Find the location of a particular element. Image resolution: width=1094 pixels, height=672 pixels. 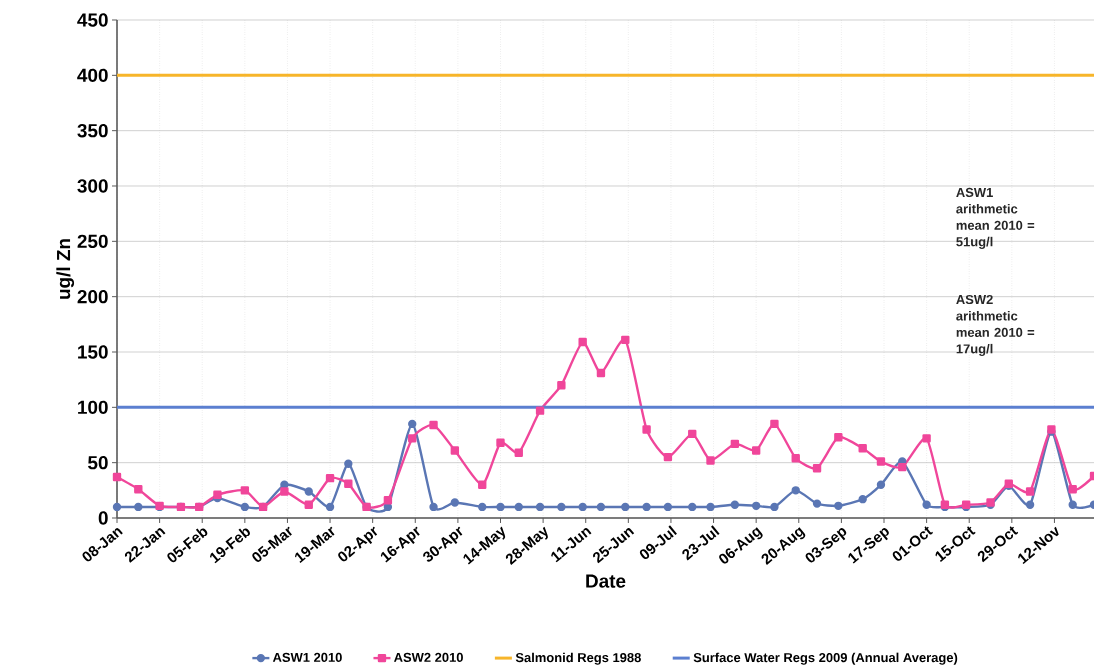

legend-label: Salmonid Regs 1988 is located at coordinates (578, 658).